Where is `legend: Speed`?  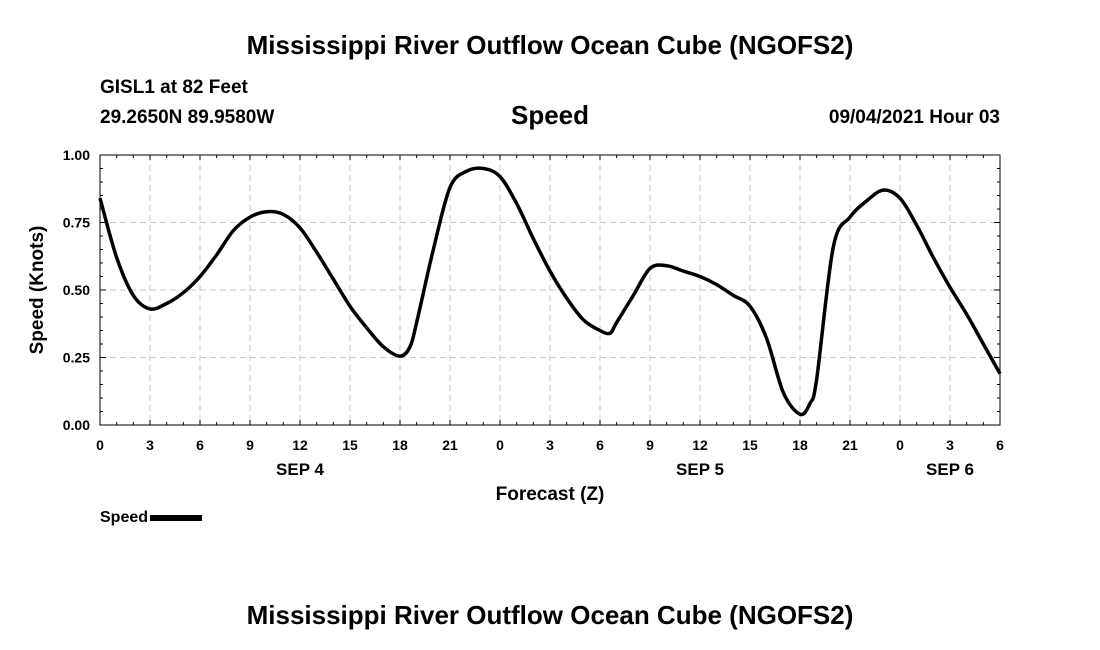 legend: Speed is located at coordinates (151, 518).